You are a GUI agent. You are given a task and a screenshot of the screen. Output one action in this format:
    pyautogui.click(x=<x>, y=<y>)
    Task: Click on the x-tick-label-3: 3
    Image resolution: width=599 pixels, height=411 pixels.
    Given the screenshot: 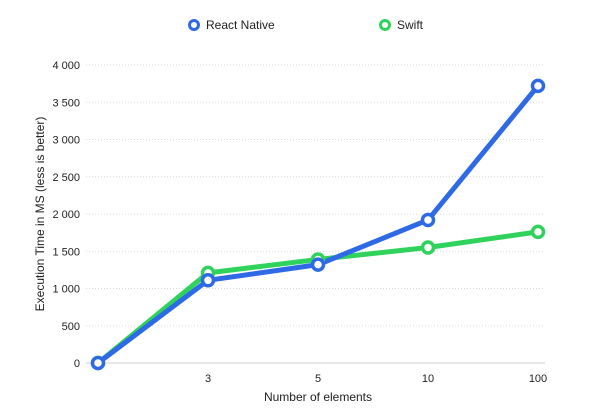 What is the action you would take?
    pyautogui.click(x=208, y=379)
    